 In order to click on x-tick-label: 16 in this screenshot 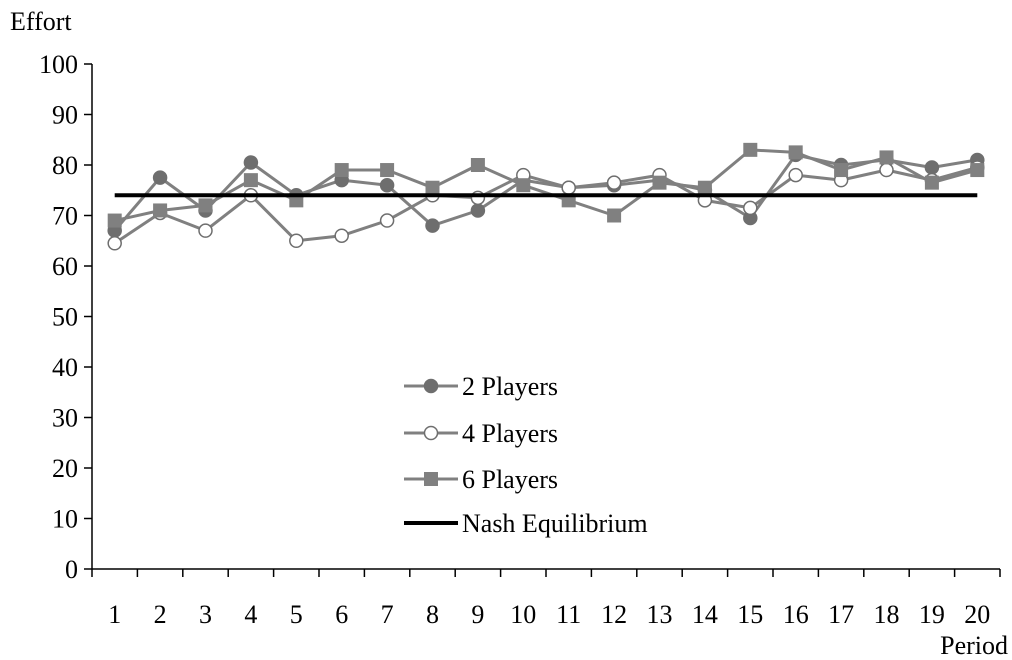, I will do `click(796, 614)`.